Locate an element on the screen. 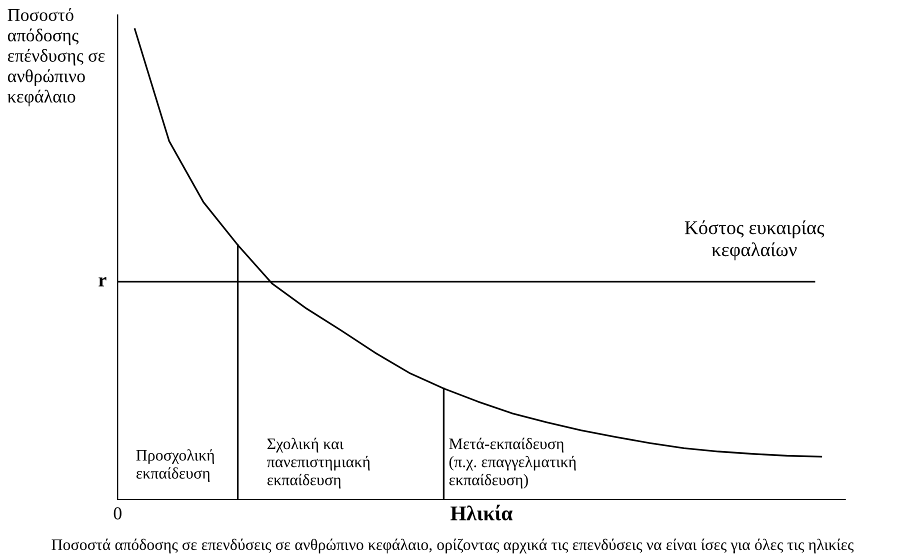  y-axis-title: Ποσοστό απόδοσης επένδυσης σε ανθρώπινο κεφάλαιο is located at coordinates (56, 57).